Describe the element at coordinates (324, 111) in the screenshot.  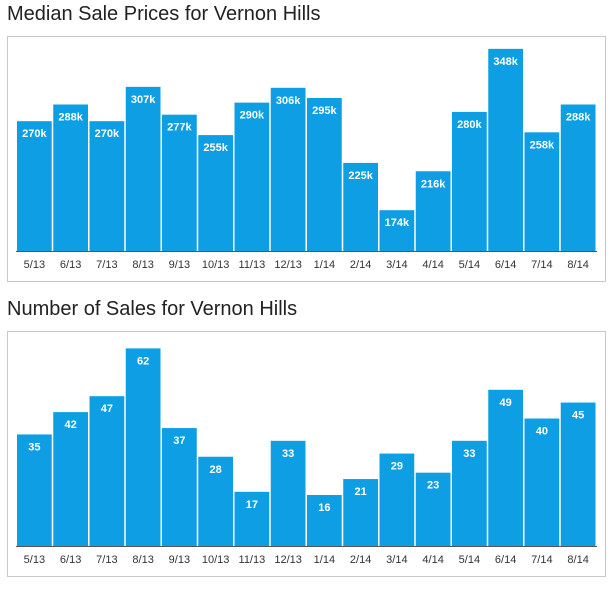
I see `bar-value-label: 295k` at that location.